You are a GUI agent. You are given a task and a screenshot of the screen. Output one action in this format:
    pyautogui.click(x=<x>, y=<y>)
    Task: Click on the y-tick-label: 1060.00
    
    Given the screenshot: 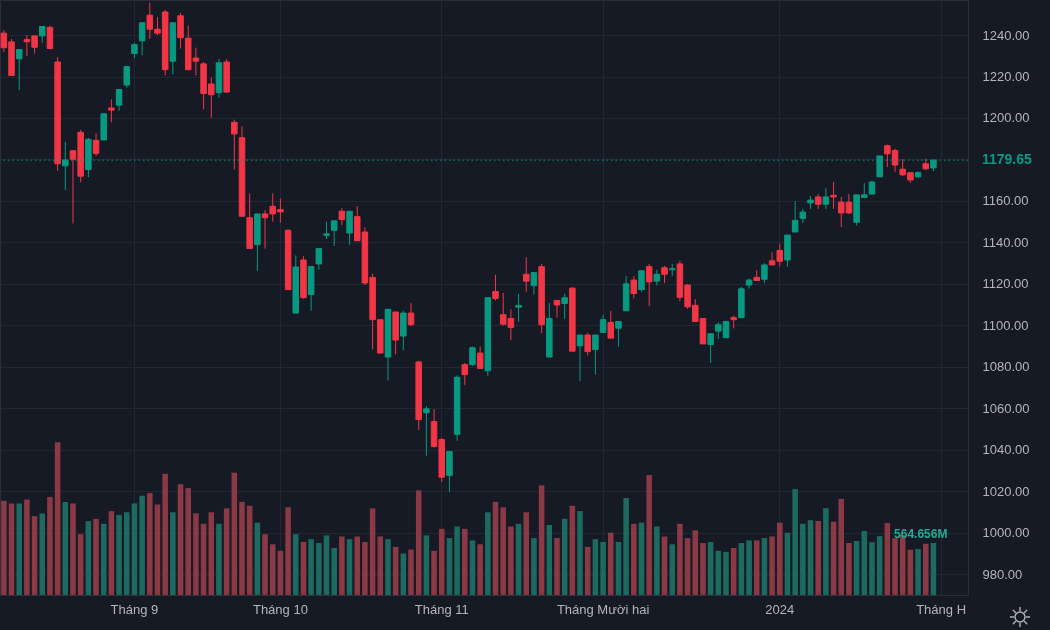 What is the action you would take?
    pyautogui.click(x=1006, y=408)
    